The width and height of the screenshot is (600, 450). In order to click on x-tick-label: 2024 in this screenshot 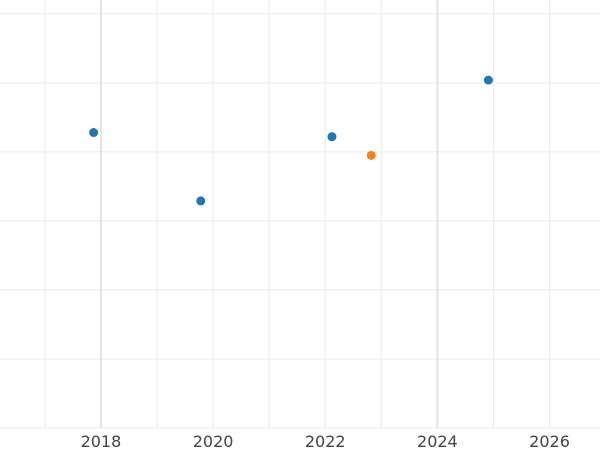, I will do `click(437, 441)`.